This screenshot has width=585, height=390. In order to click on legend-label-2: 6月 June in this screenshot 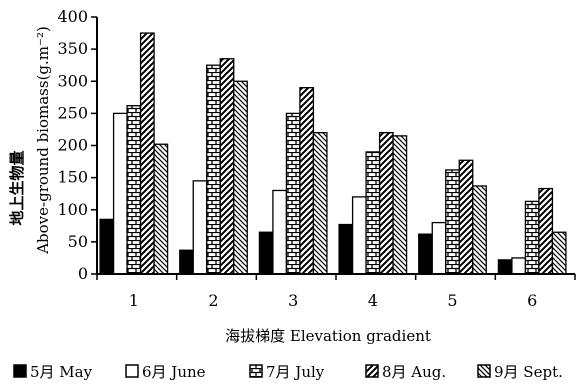, I will do `click(174, 372)`.